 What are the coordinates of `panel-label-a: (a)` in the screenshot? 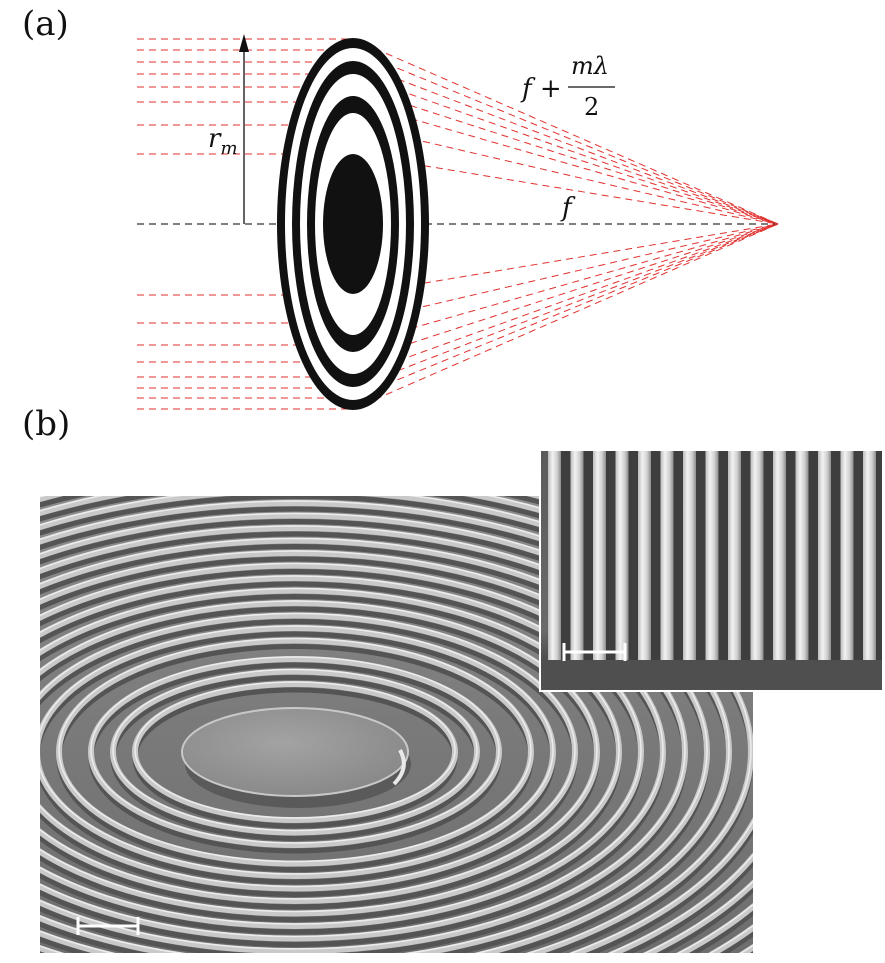 It's located at (45, 24).